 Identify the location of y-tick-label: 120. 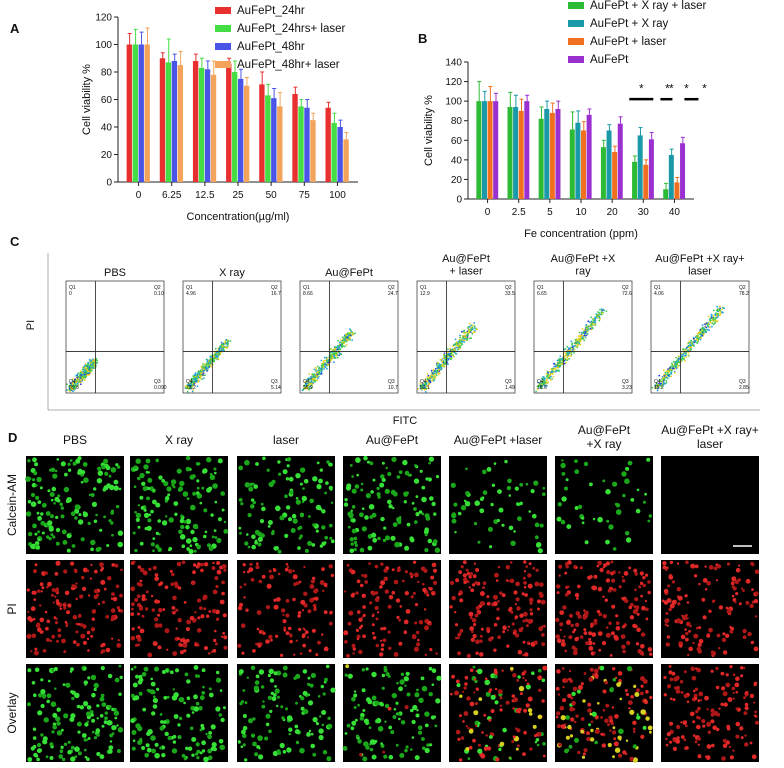
(453, 82).